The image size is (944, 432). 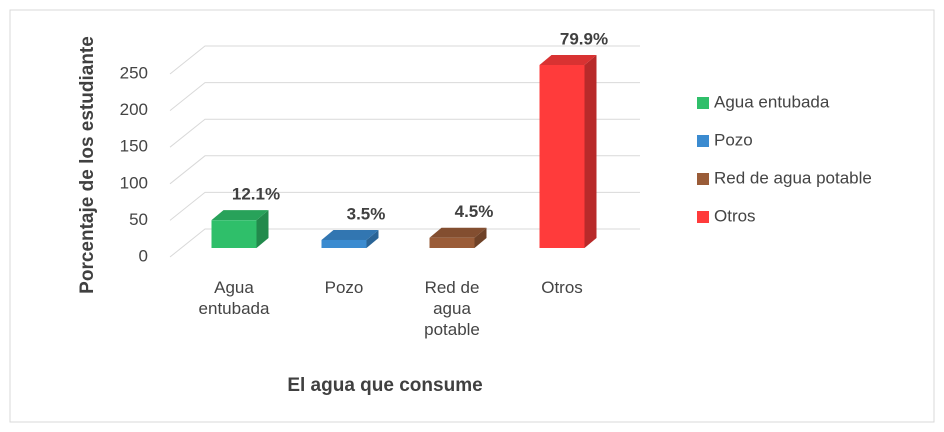 I want to click on y-axis-title: Porcentaje de los estudiante, so click(x=87, y=165).